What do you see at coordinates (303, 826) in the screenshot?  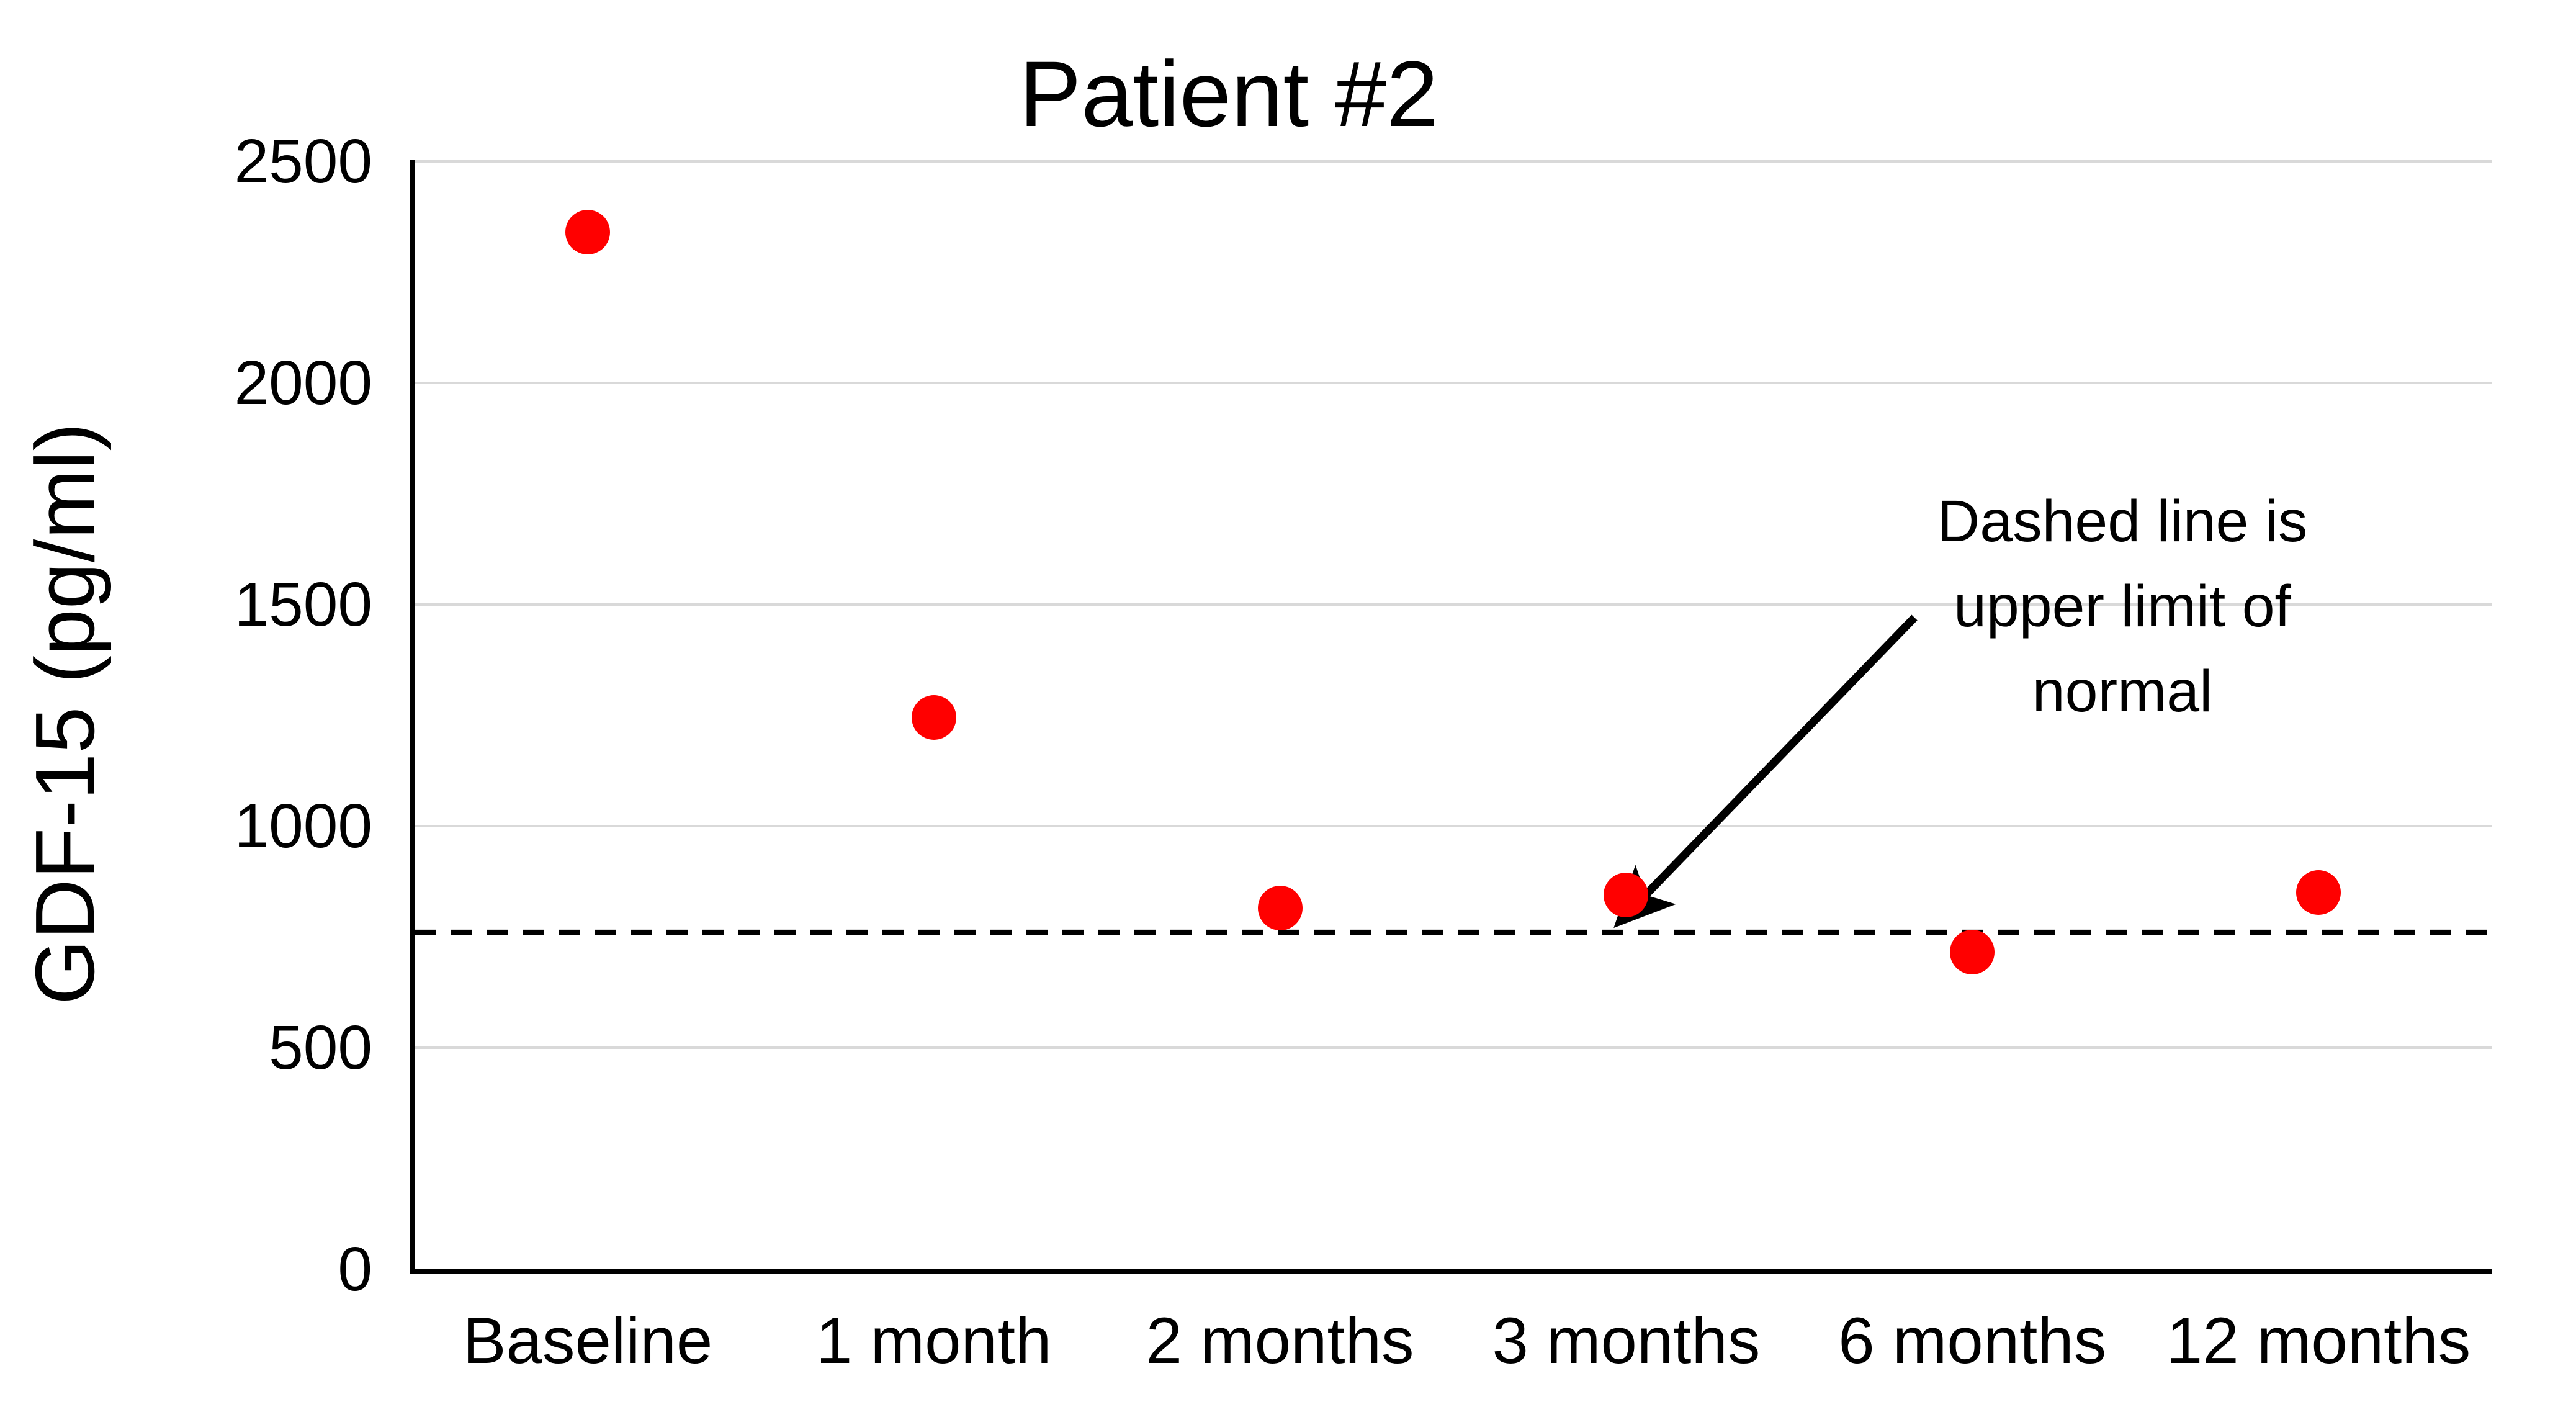 I see `y-tick-label-1000: 1000` at bounding box center [303, 826].